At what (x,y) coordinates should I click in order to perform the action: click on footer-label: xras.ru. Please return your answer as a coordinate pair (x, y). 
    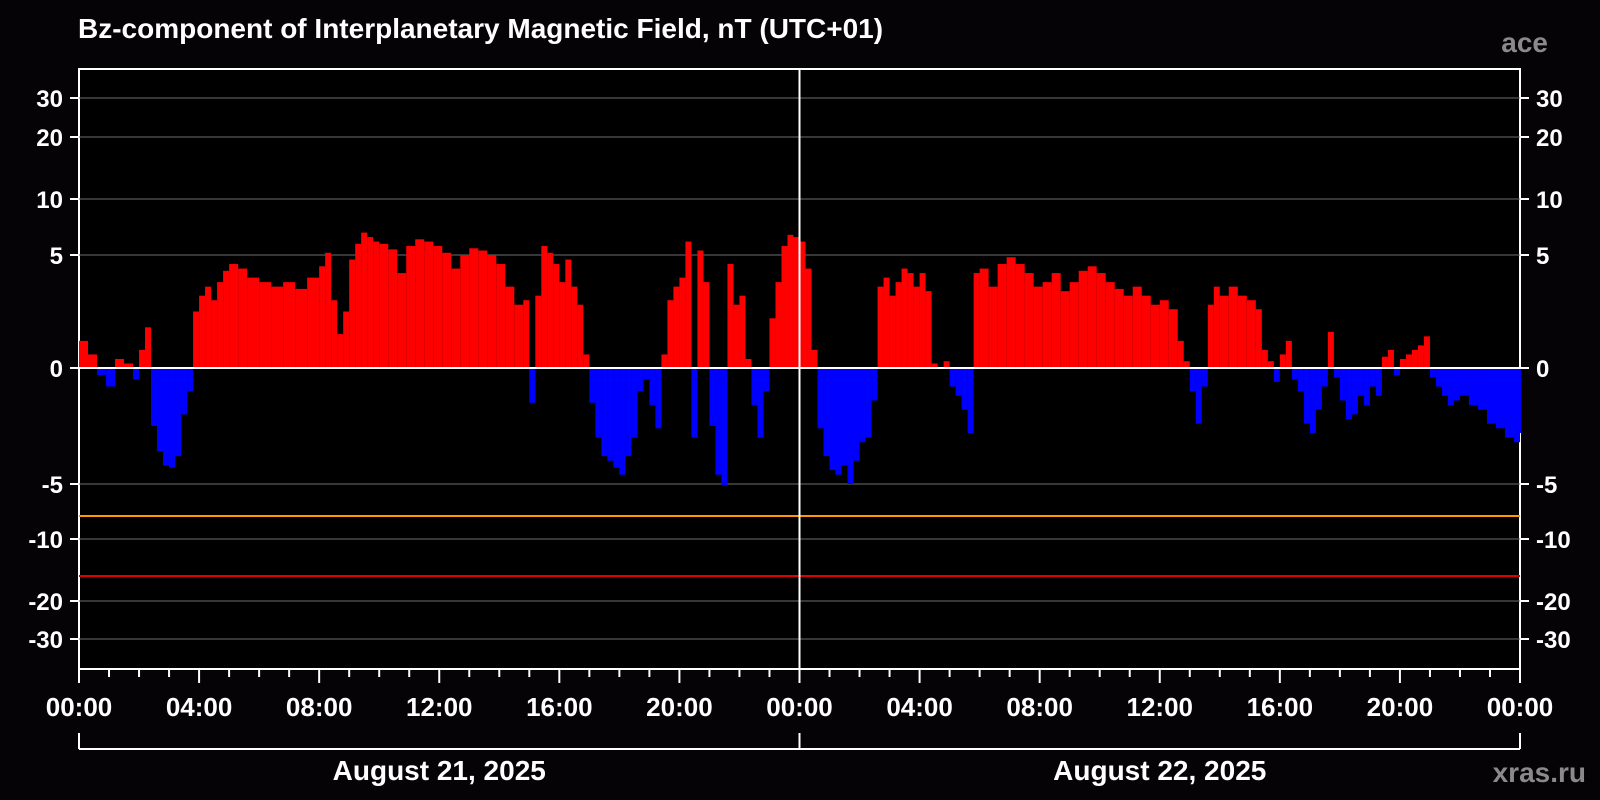
    Looking at the image, I should click on (1539, 772).